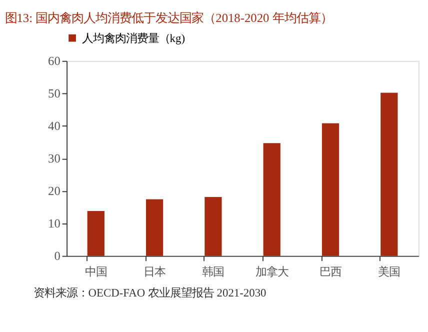 The image size is (428, 332). Describe the element at coordinates (134, 38) in the screenshot. I see `legend-label: 人均禽肉消费量（kg)` at that location.